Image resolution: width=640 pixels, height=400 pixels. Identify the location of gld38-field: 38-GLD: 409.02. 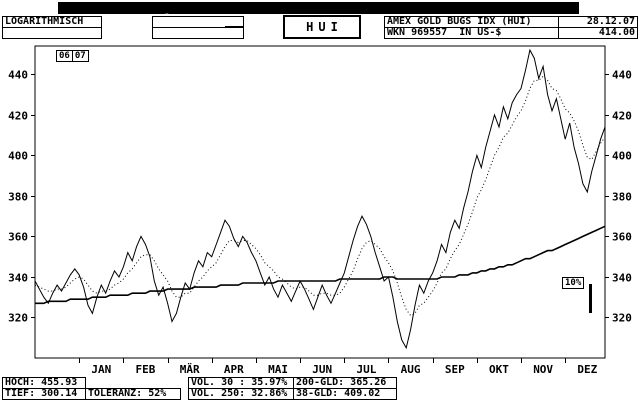
(345, 394).